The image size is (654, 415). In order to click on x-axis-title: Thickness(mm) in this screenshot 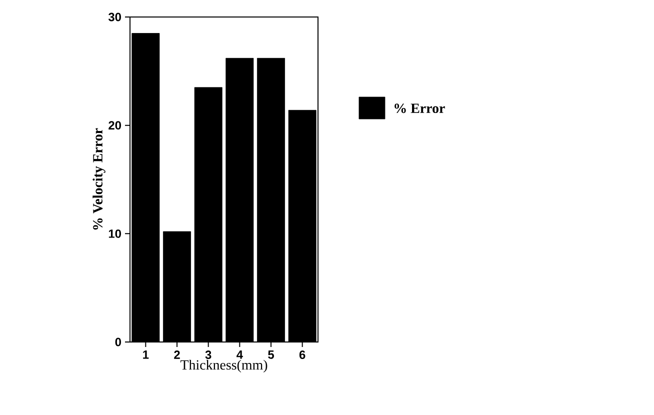, I will do `click(224, 366)`.